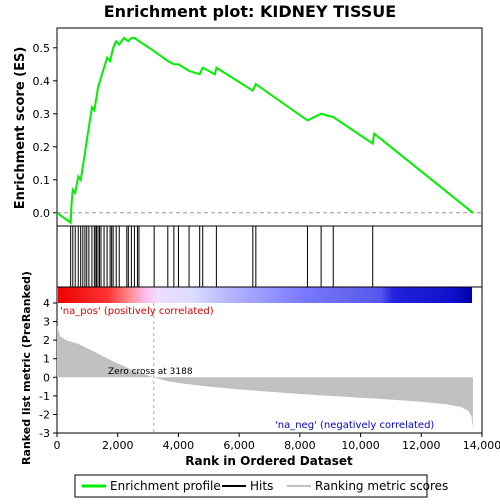  What do you see at coordinates (239, 445) in the screenshot?
I see `x-tick-label: 6,000` at bounding box center [239, 445].